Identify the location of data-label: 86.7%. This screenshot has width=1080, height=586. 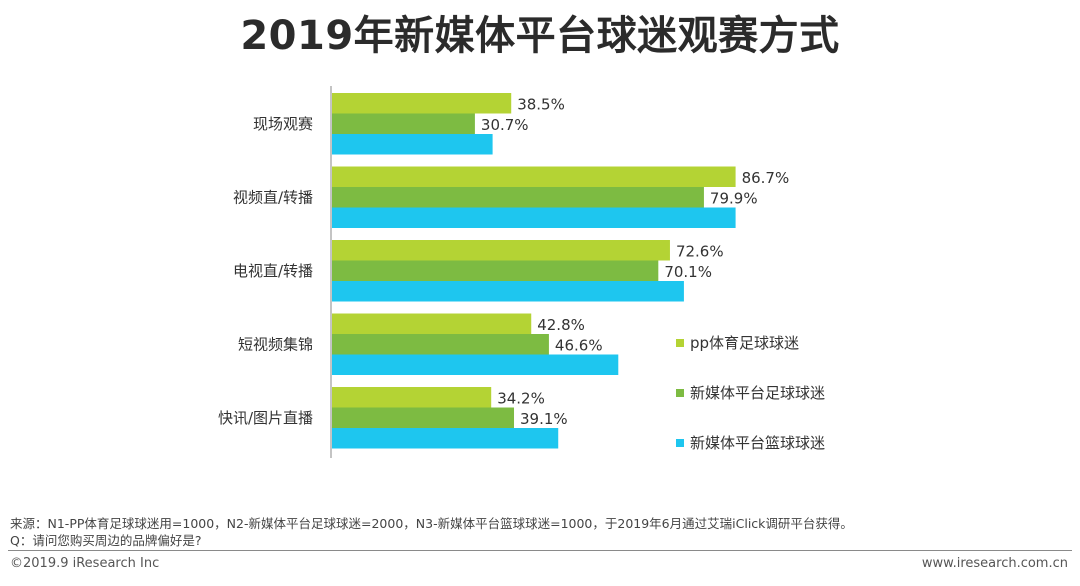
(766, 178).